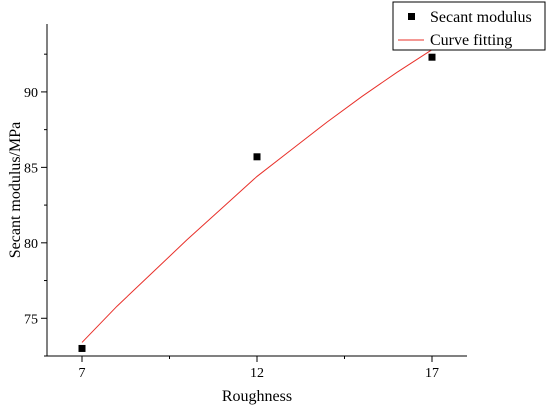  What do you see at coordinates (31, 93) in the screenshot?
I see `y-tick-label-90: 90` at bounding box center [31, 93].